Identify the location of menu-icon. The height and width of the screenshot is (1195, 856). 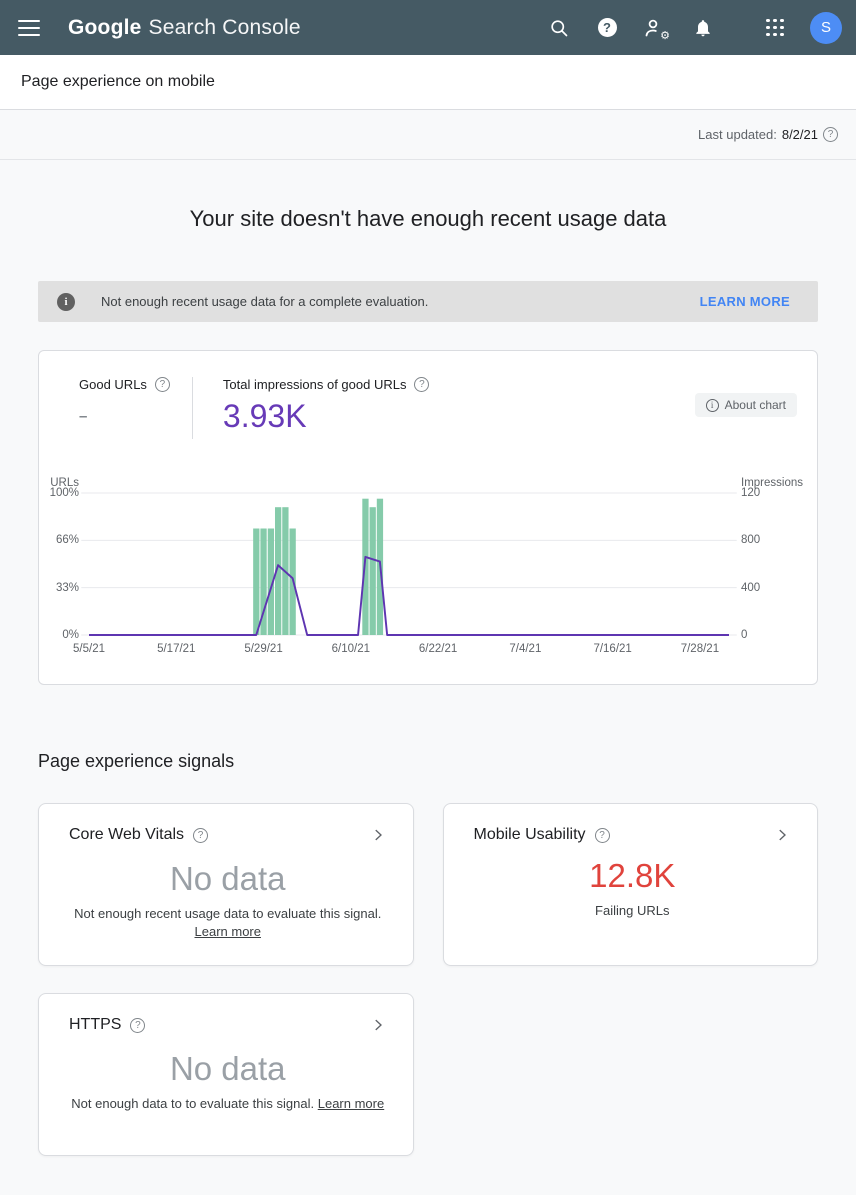
(29, 27).